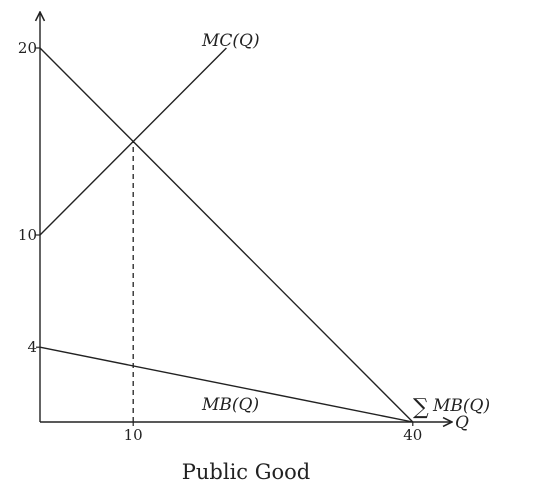 The width and height of the screenshot is (550, 503). What do you see at coordinates (412, 435) in the screenshot?
I see `x-tick-label-40: 40` at bounding box center [412, 435].